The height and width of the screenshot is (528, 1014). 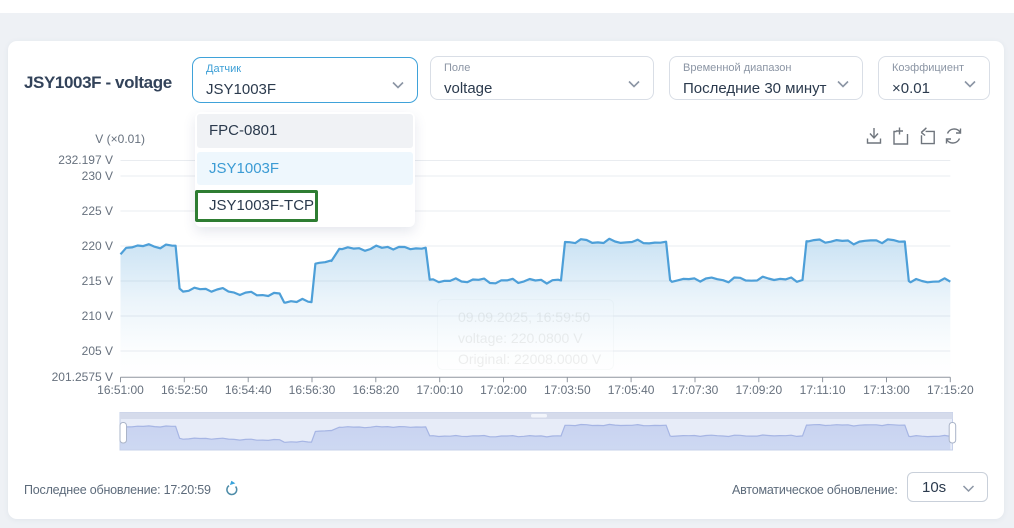 I want to click on svg-text: 17:13:00, so click(x=886, y=390).